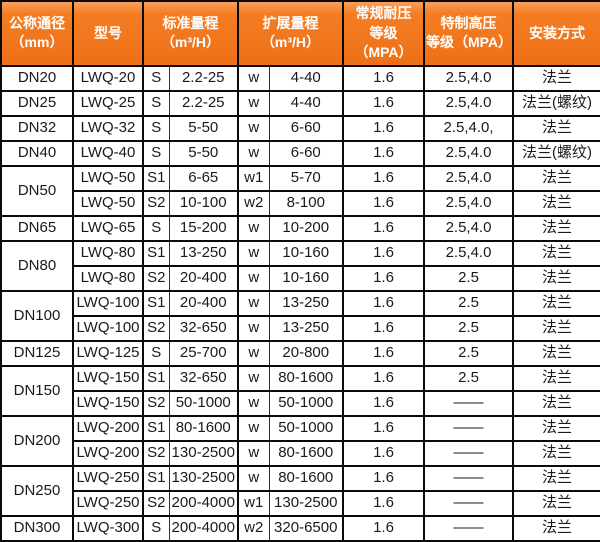 The image size is (600, 542). What do you see at coordinates (37, 190) in the screenshot?
I see `cell-dn: DN50` at bounding box center [37, 190].